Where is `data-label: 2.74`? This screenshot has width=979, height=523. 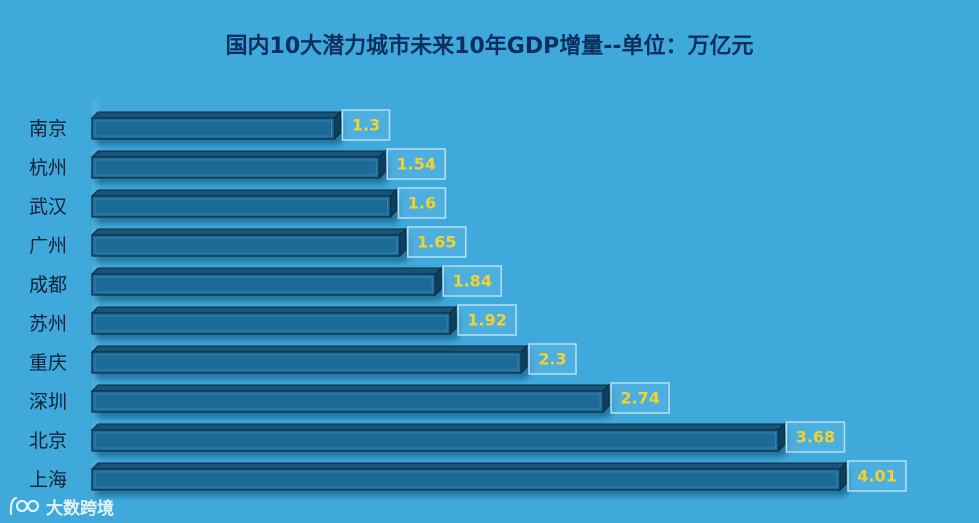
data-label: 2.74 is located at coordinates (639, 398).